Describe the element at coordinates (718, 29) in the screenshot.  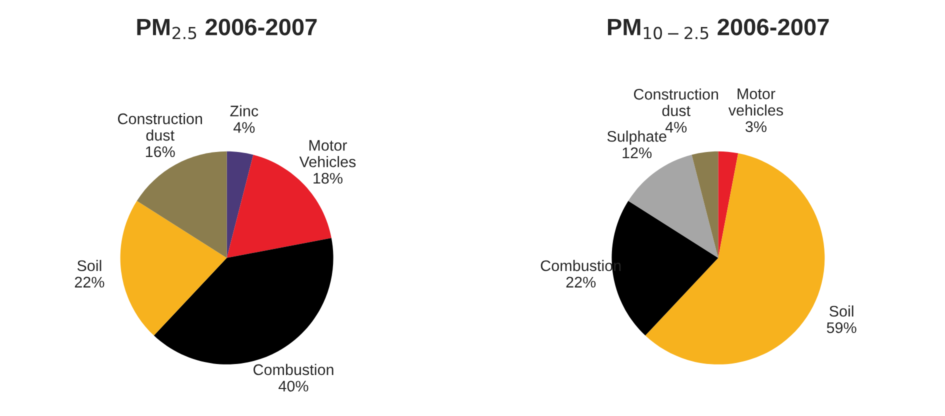
I see `chart-title: PM$_{10−2.5}$ 2006-2007` at that location.